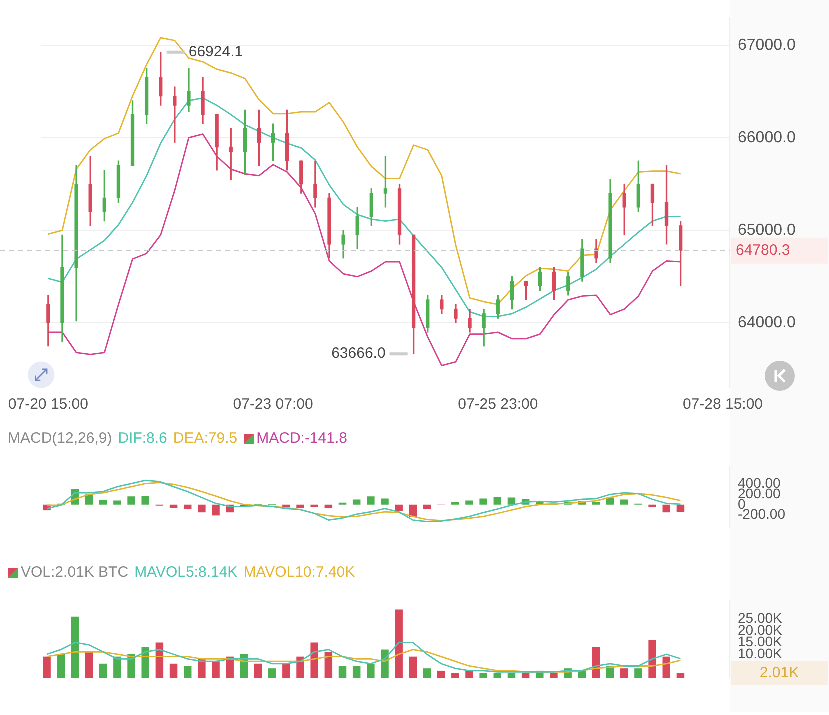 This screenshot has height=715, width=829. Describe the element at coordinates (186, 572) in the screenshot. I see `text: MAVOL5:8.14K` at that location.